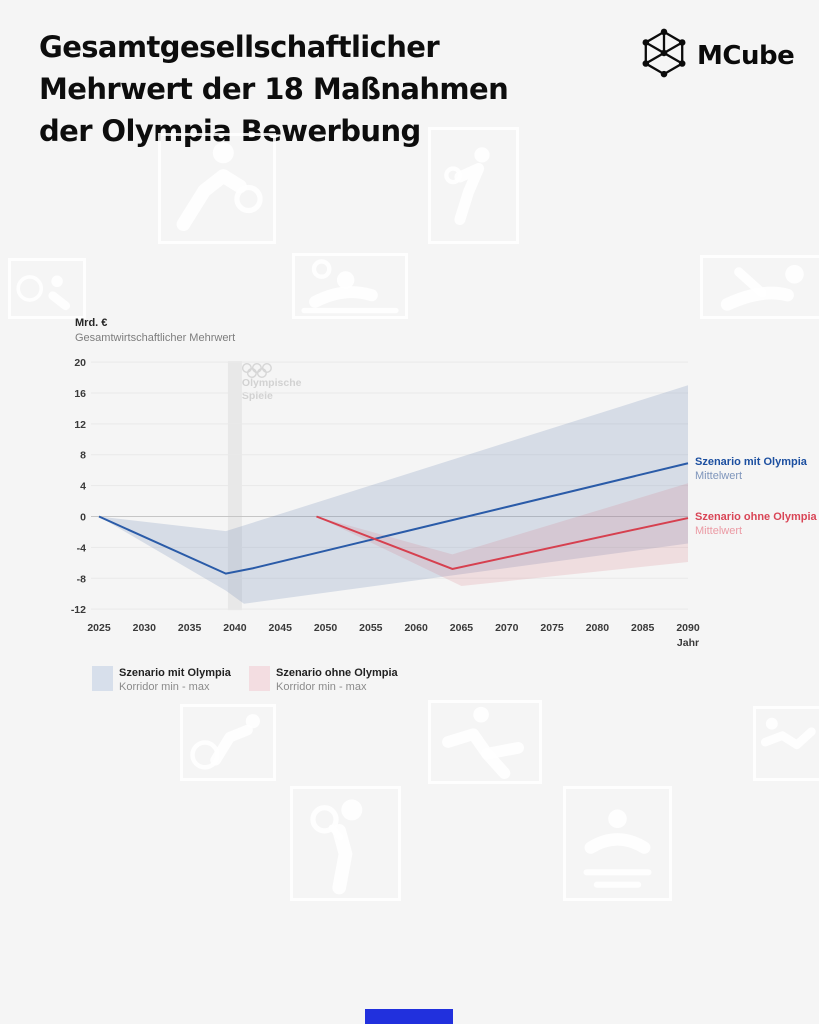 The height and width of the screenshot is (1024, 819). What do you see at coordinates (161, 680) in the screenshot?
I see `legend-item-mit-olympia: Szenario mit Olympia Korridor min - max` at bounding box center [161, 680].